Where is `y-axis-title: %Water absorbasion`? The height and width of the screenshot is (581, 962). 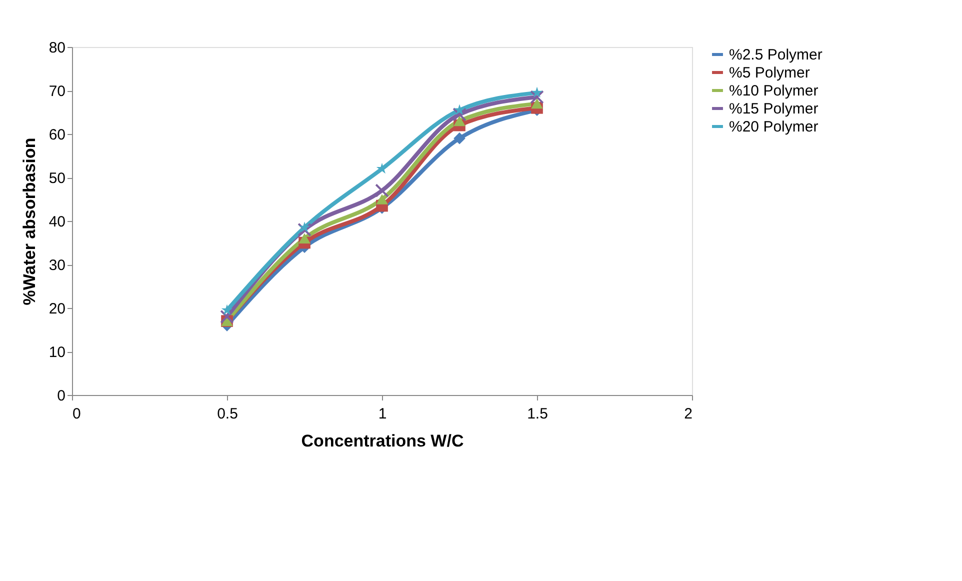 y-axis-title: %Water absorbasion is located at coordinates (29, 222).